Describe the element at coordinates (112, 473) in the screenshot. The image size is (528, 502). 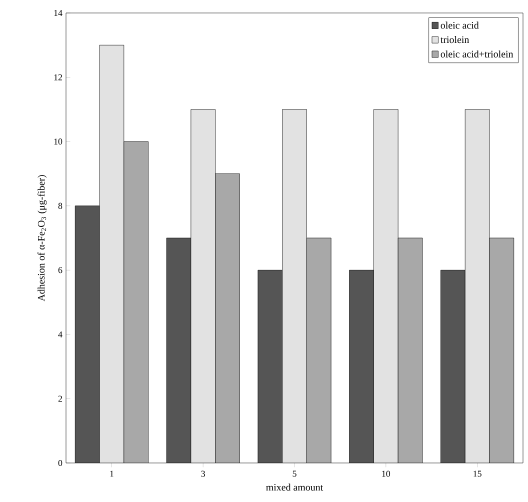
I see `x-tick-label: 1` at that location.